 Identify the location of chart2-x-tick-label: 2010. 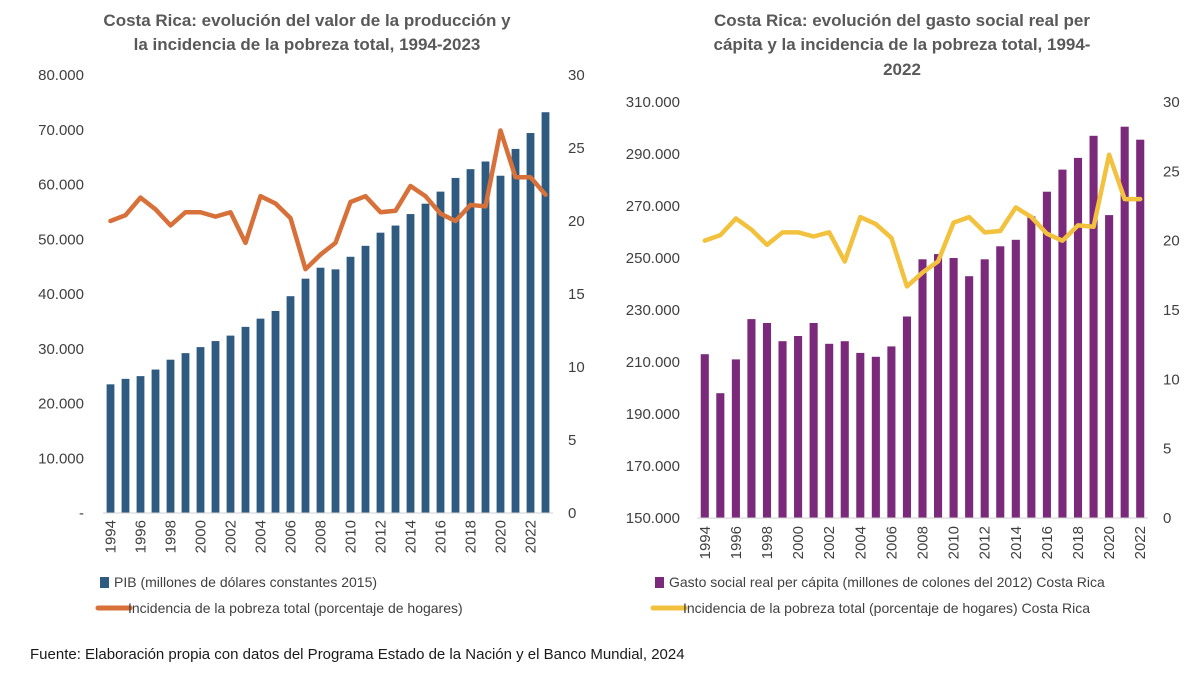
(954, 542).